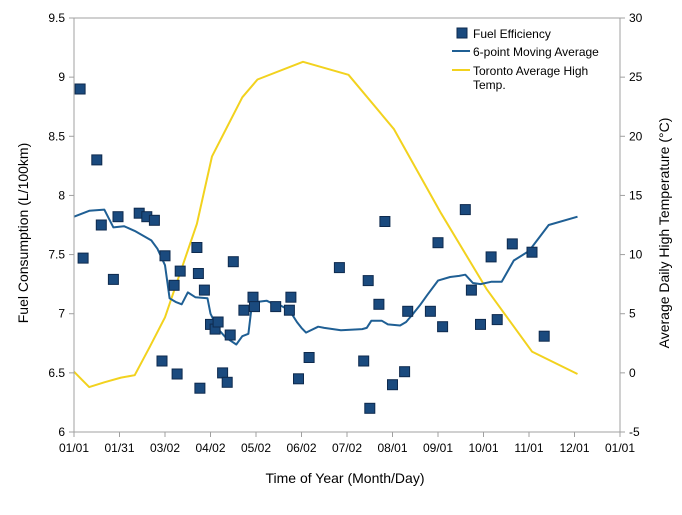 Image resolution: width=682 pixels, height=515 pixels. I want to click on y-left-tick-label: 7.5, so click(56, 255).